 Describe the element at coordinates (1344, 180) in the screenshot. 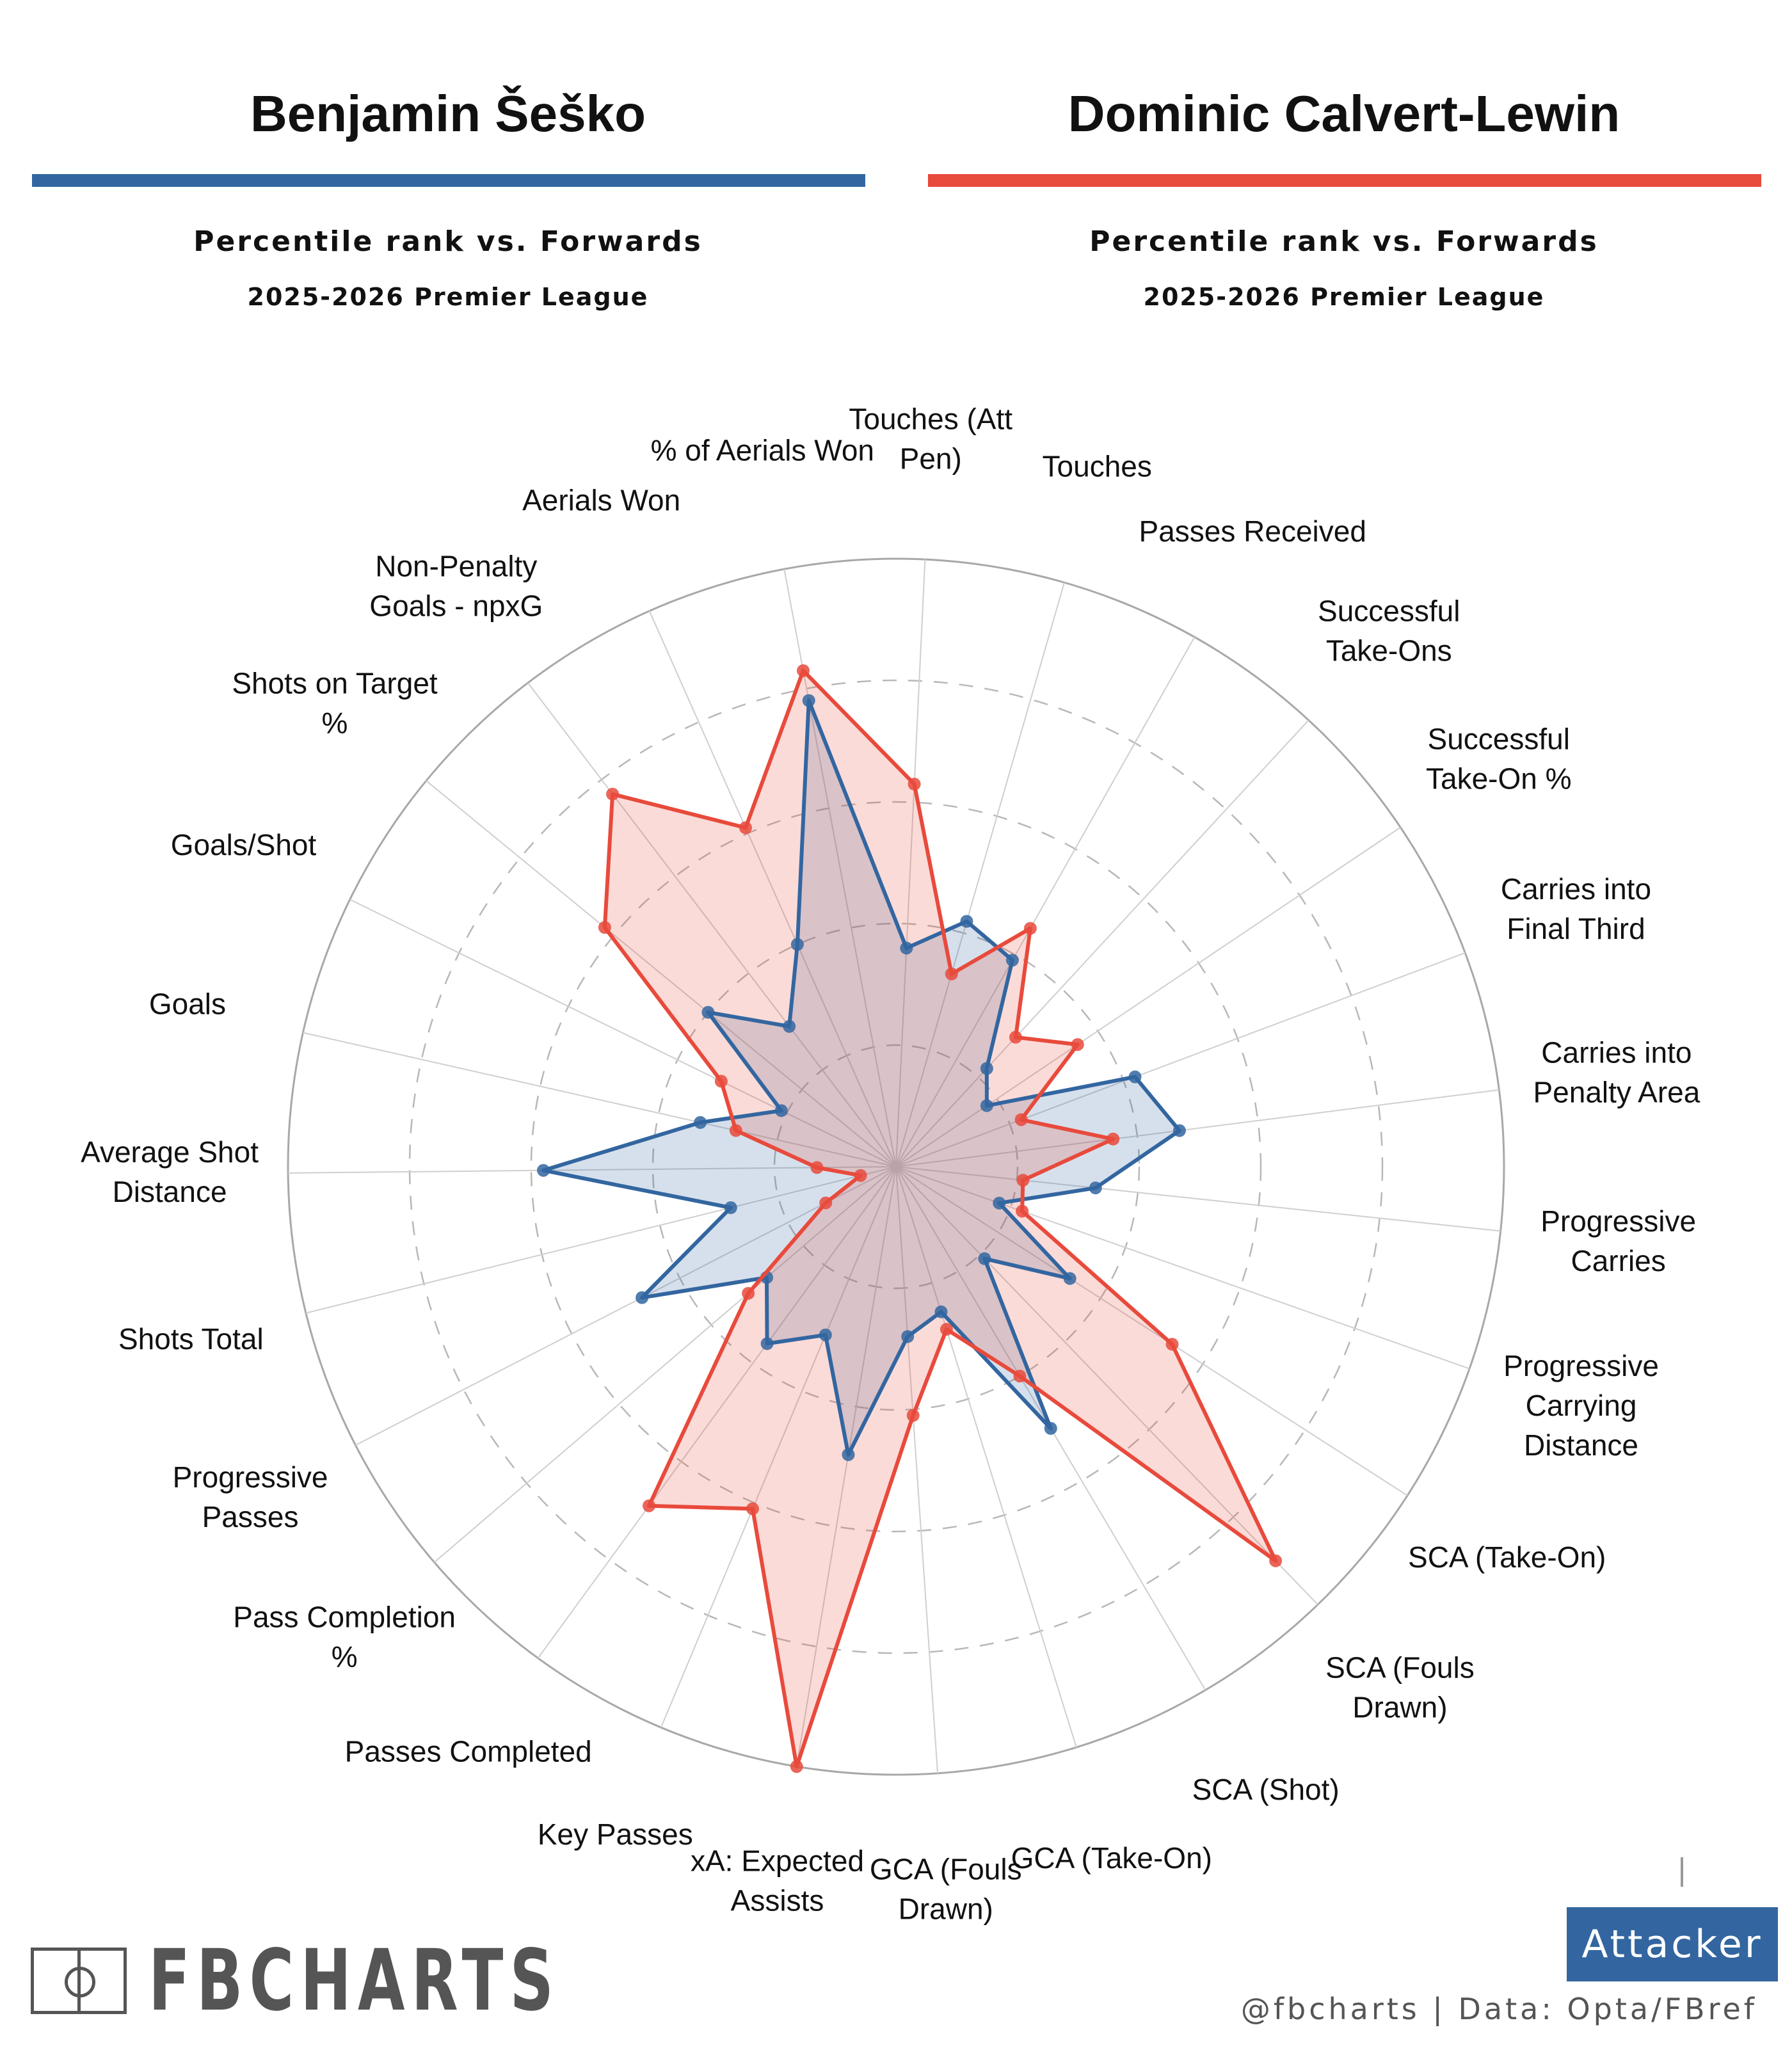

I see `player2-color-bar` at that location.